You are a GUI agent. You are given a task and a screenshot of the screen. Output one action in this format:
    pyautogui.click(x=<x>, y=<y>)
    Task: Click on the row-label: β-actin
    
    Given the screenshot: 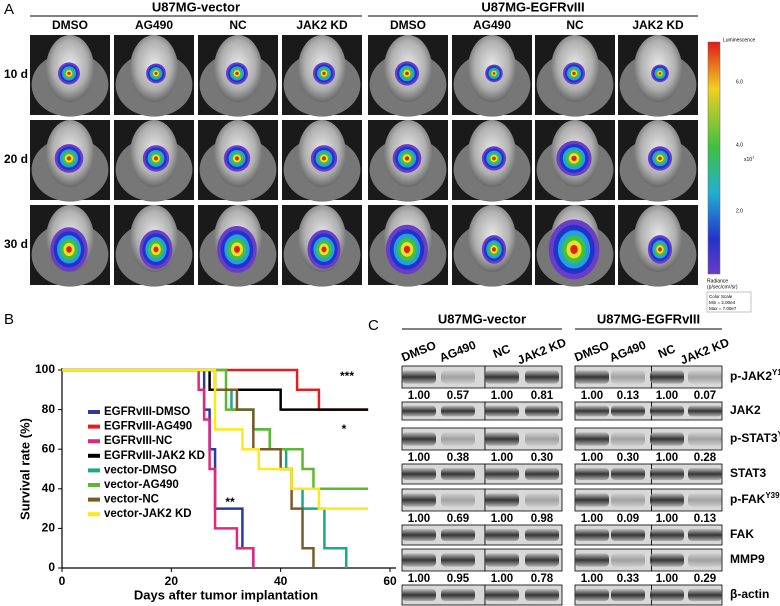 What is the action you would take?
    pyautogui.click(x=749, y=594)
    